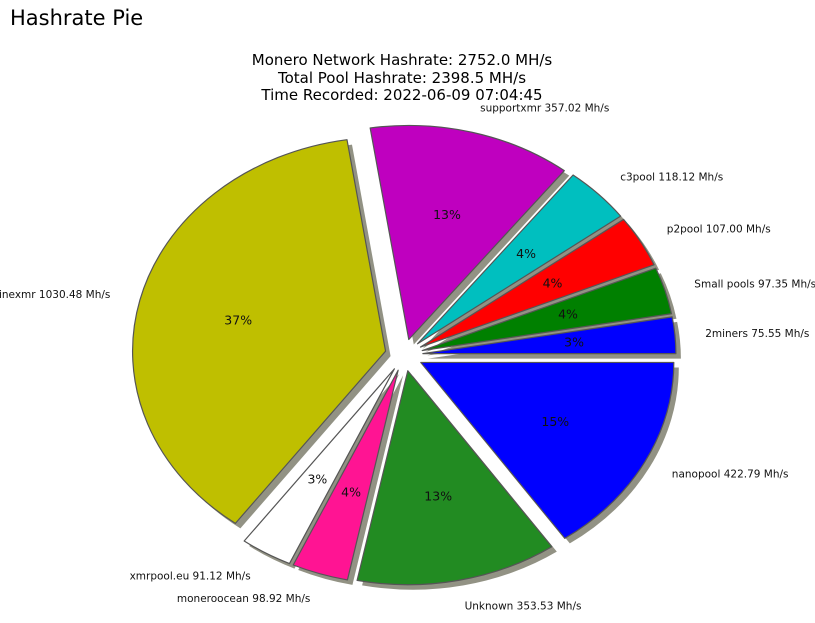 This screenshot has width=815, height=623. What do you see at coordinates (190, 576) in the screenshot?
I see `slice-label-xmrpool-eu: xmrpool.eu 91.12 Mh/s` at bounding box center [190, 576].